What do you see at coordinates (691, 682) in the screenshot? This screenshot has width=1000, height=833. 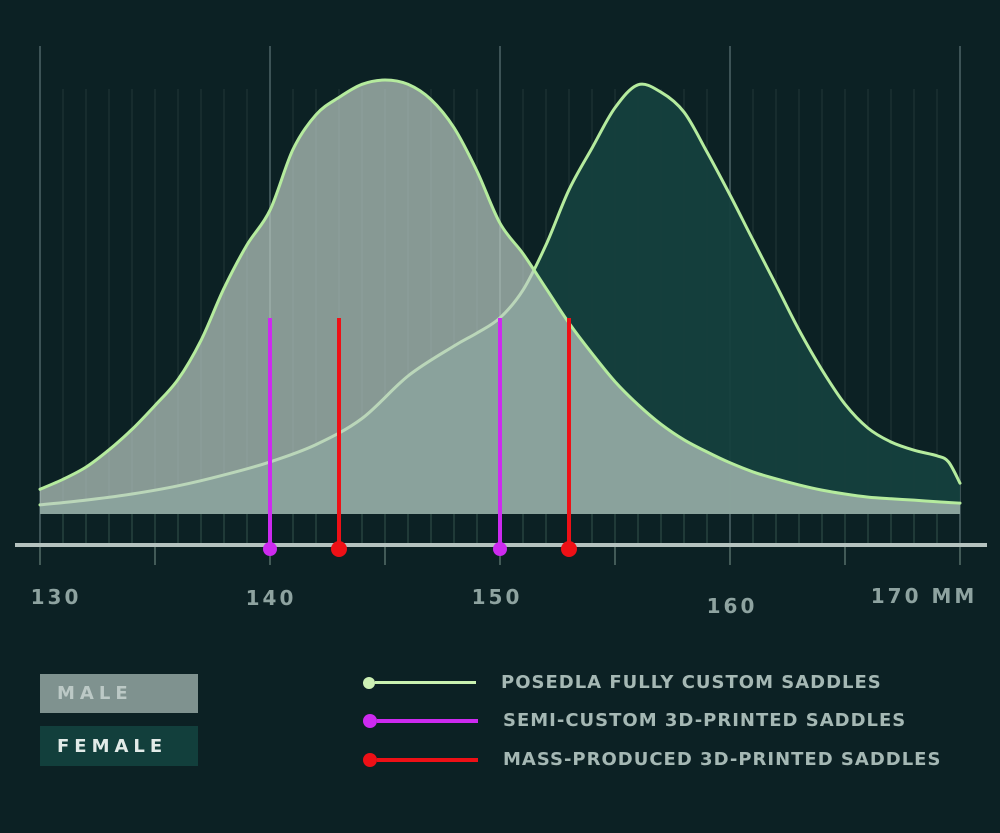 I see `legend-label-posedla-custom: POSEDLA FULLY CUSTOM SADDLES` at bounding box center [691, 682].